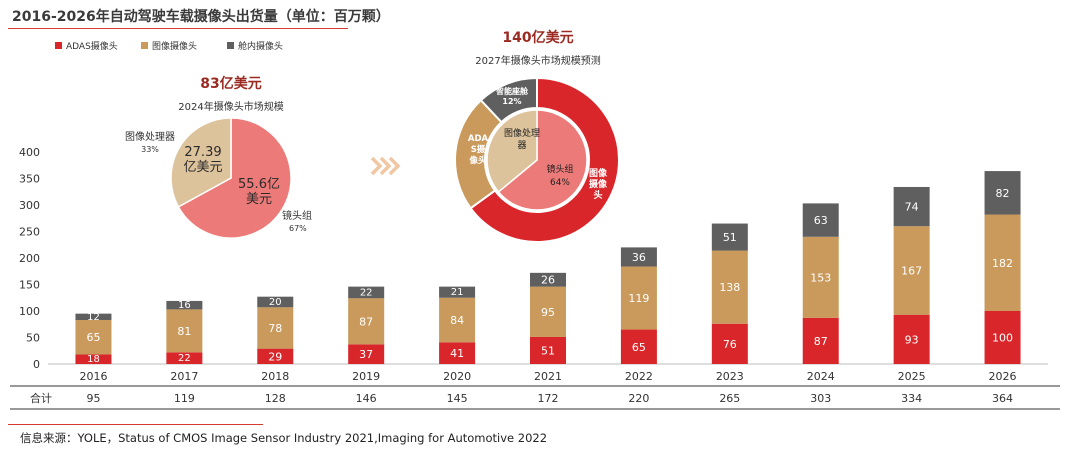  What do you see at coordinates (366, 376) in the screenshot?
I see `x-tick-label: 2019` at bounding box center [366, 376].